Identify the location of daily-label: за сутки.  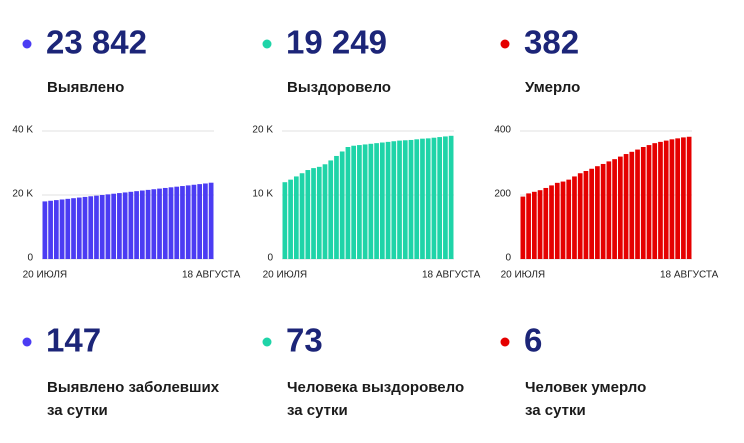
(317, 410).